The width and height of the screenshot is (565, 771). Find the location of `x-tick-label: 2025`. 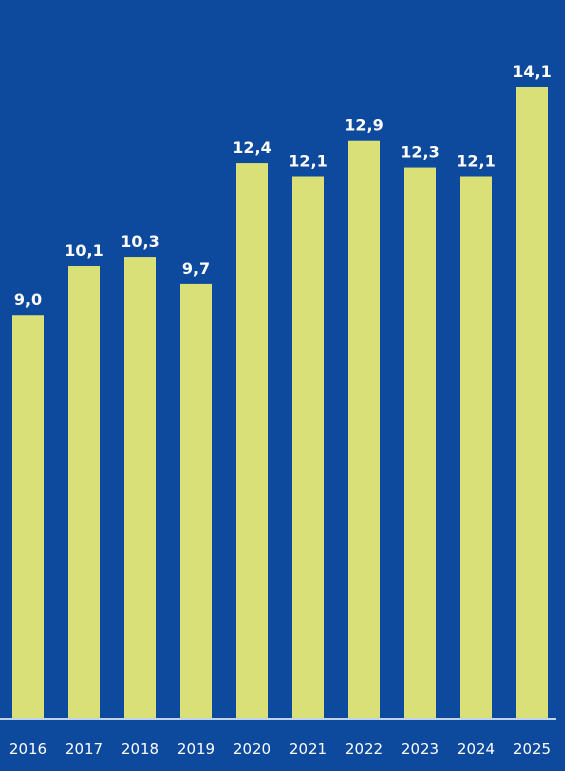

x-tick-label: 2025 is located at coordinates (532, 749).